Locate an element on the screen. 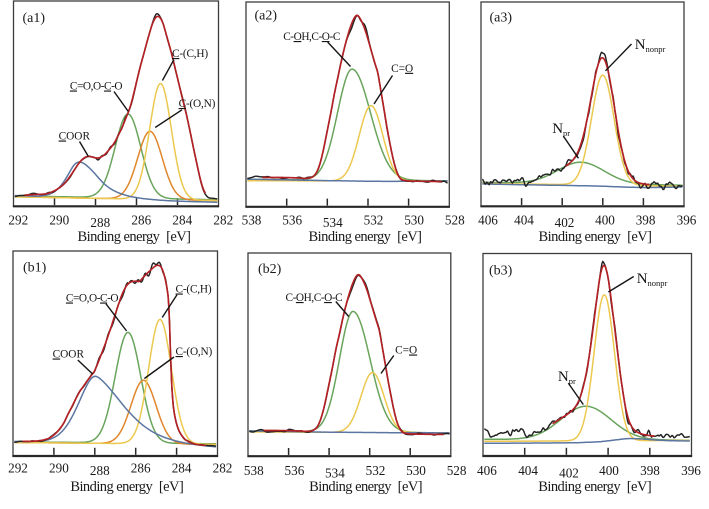 The image size is (709, 509). svg-text: (b3) is located at coordinates (501, 271).